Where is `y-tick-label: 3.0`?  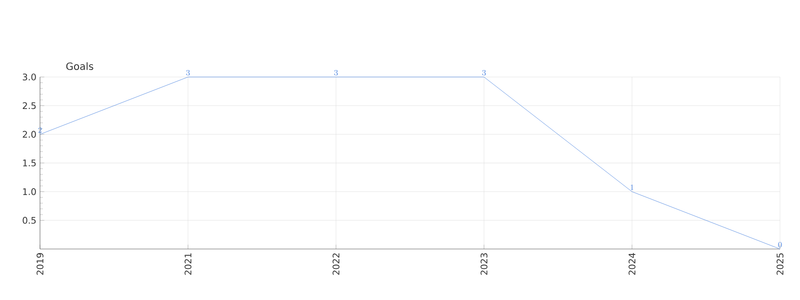
y-tick-label: 3.0 is located at coordinates (29, 77).